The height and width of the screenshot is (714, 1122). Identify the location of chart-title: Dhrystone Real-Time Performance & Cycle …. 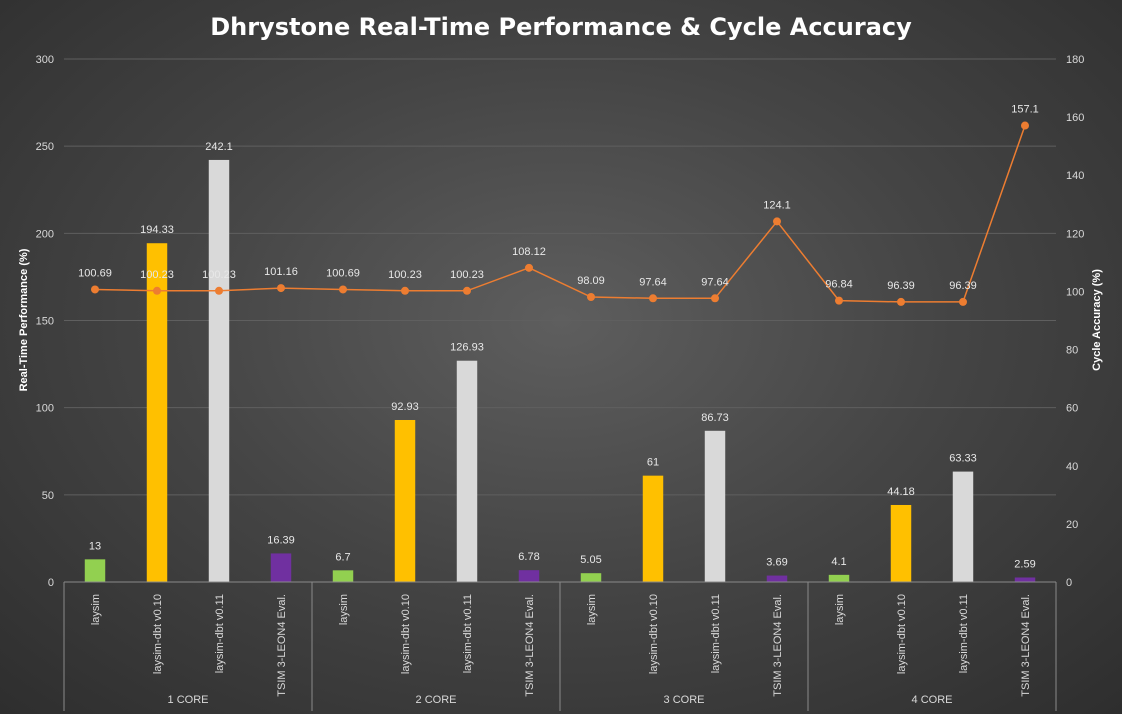
(561, 27).